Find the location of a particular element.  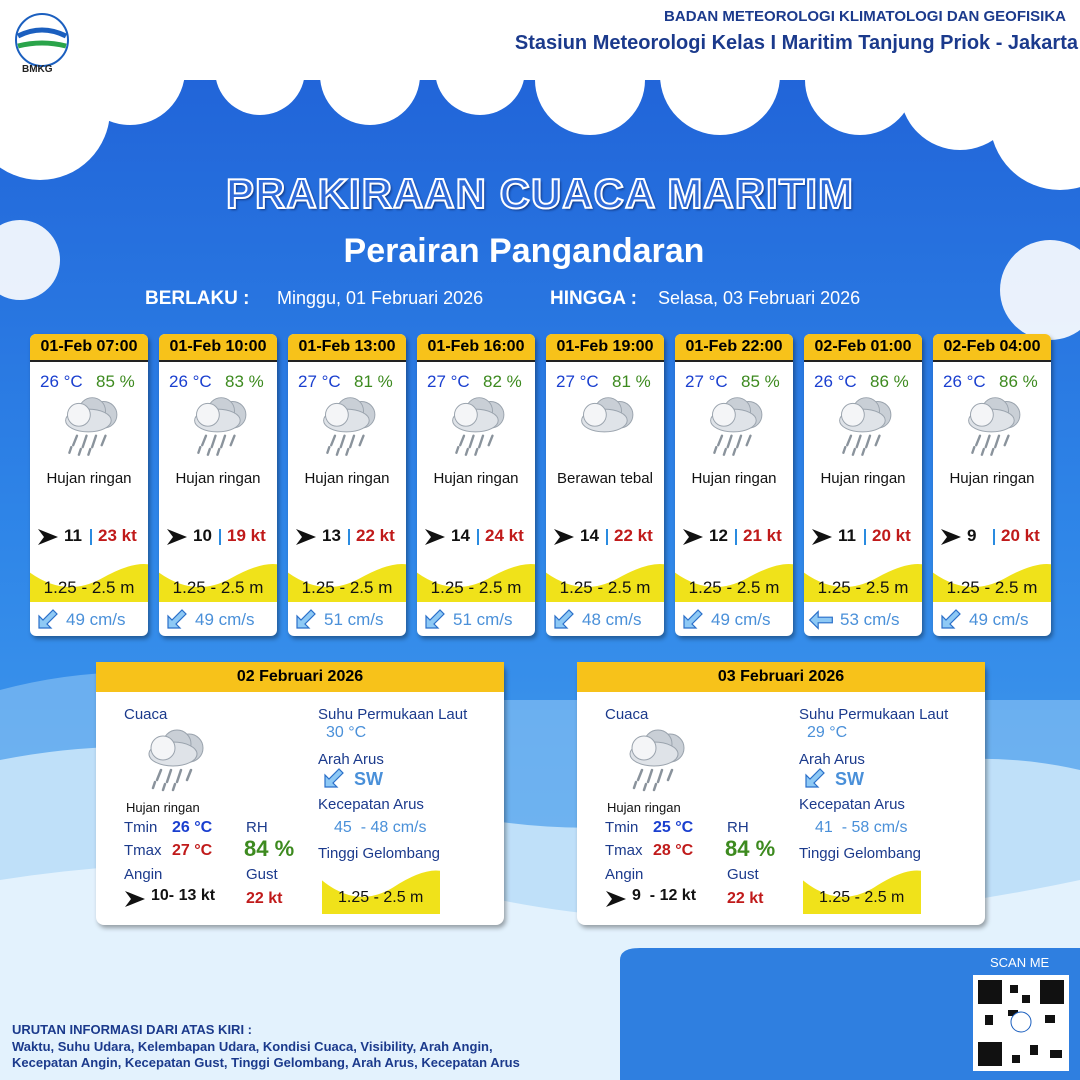

wind-speed: 13 is located at coordinates (331, 535).